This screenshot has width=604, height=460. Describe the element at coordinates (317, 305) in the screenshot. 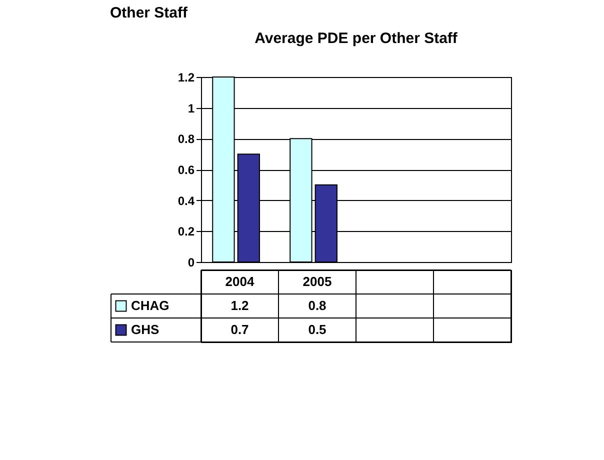

I see `data-label: 0.8` at that location.